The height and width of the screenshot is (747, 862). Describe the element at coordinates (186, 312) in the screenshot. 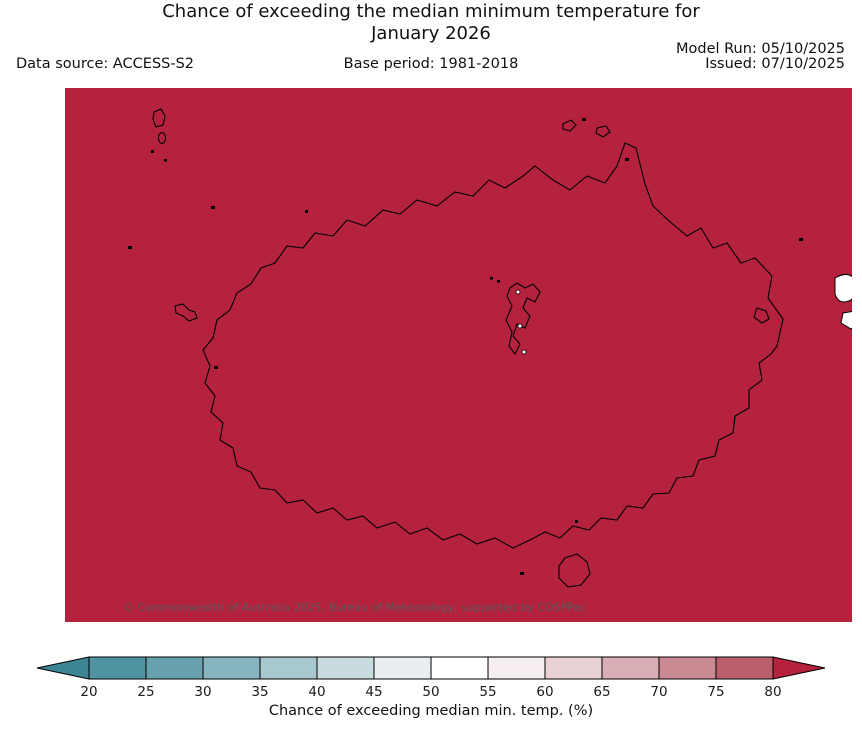

I see `island-west-cluster` at that location.